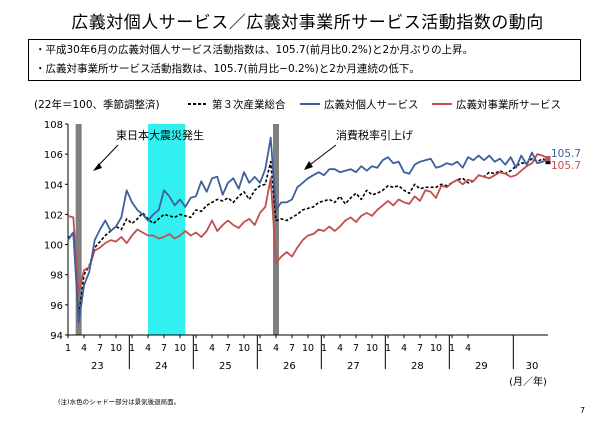 The width and height of the screenshot is (615, 426). I want to click on axis-unit-label: (月／年), so click(528, 381).